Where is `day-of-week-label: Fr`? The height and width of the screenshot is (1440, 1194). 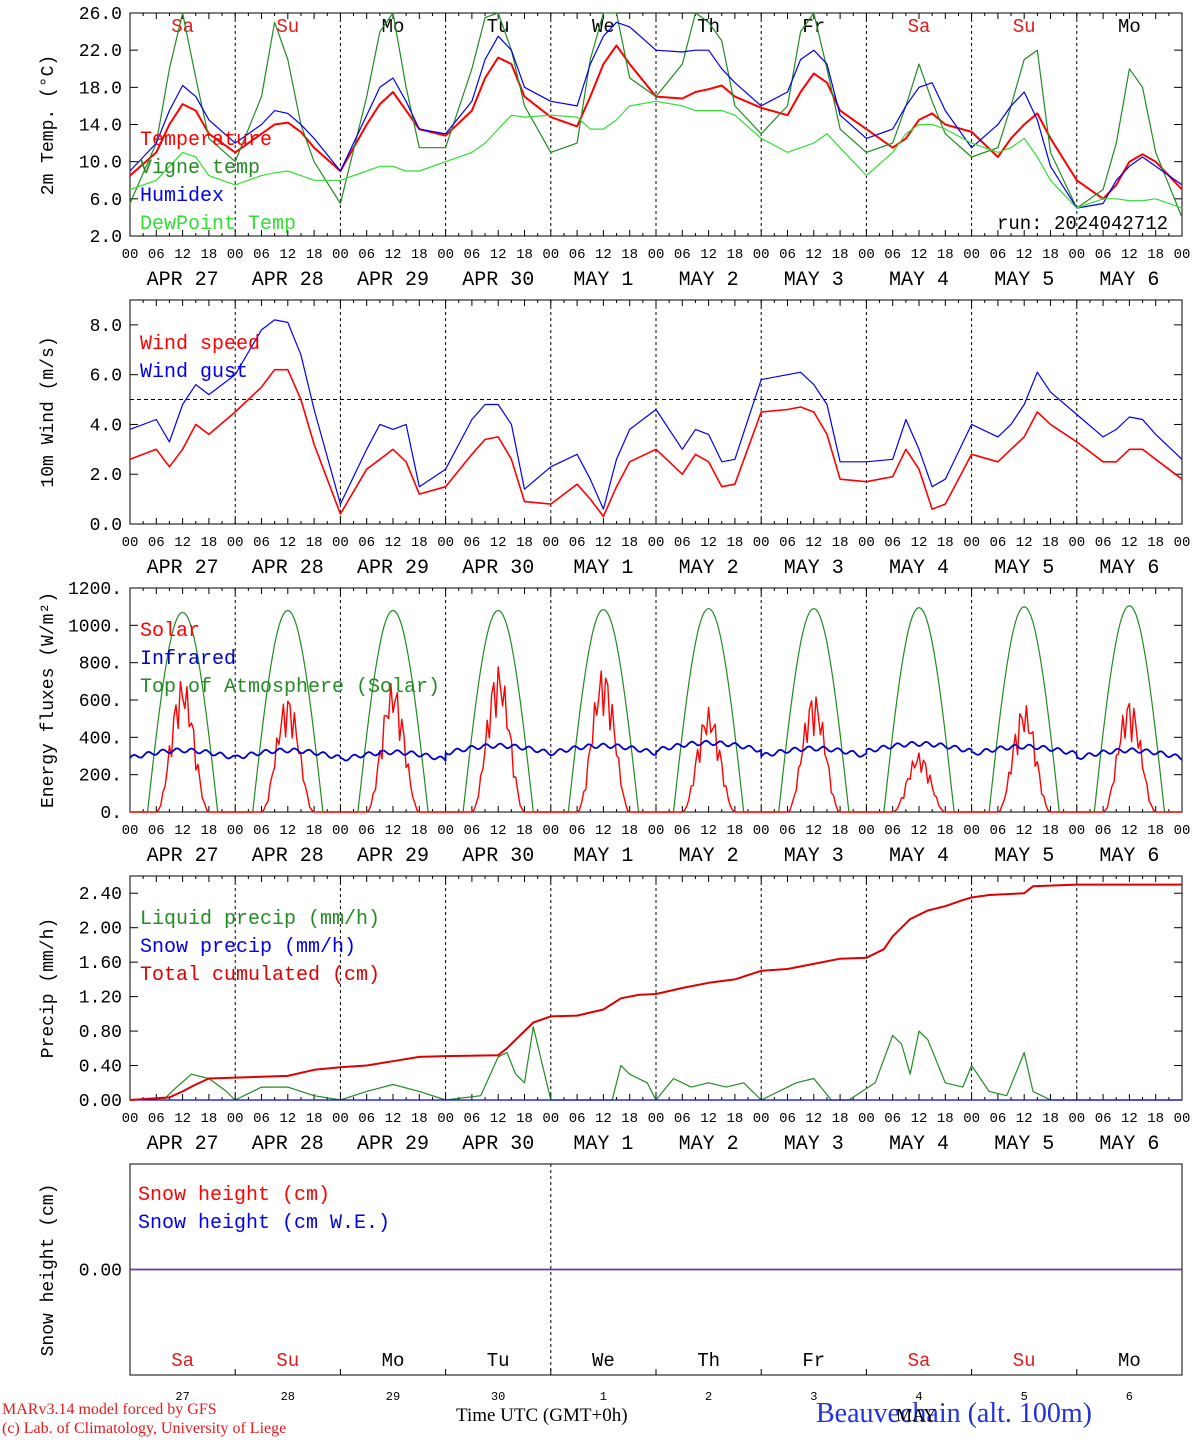
day-of-week-label: Fr is located at coordinates (813, 1361).